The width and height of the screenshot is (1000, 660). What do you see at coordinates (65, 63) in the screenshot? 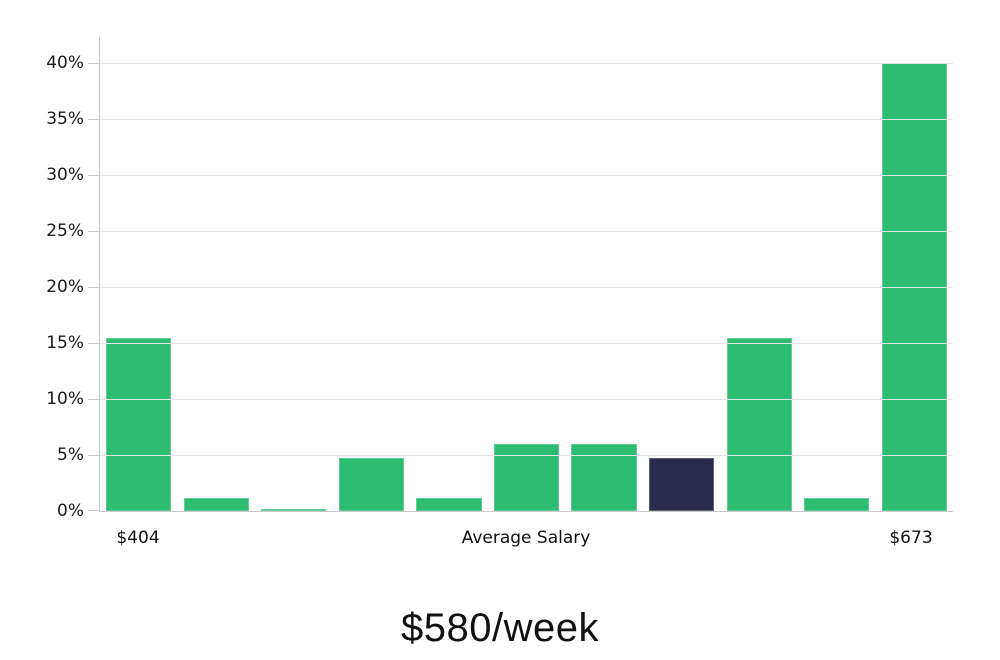
I see `y-tick-label: 40%` at bounding box center [65, 63].